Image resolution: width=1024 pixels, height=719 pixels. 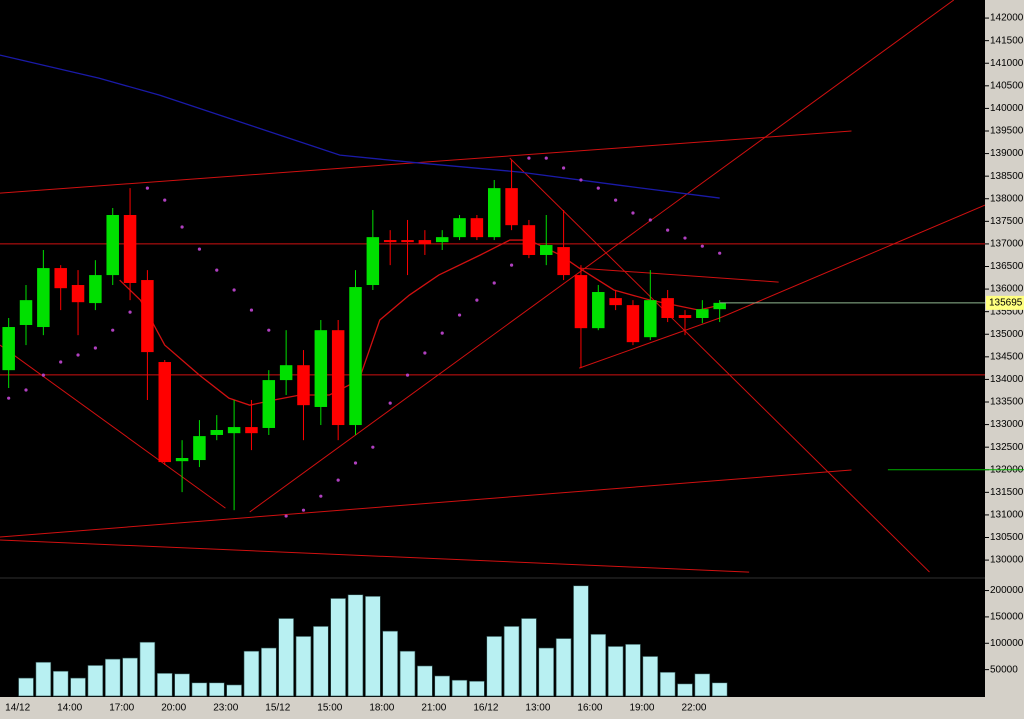 I want to click on y-tick-label: 139500, so click(x=1007, y=131).